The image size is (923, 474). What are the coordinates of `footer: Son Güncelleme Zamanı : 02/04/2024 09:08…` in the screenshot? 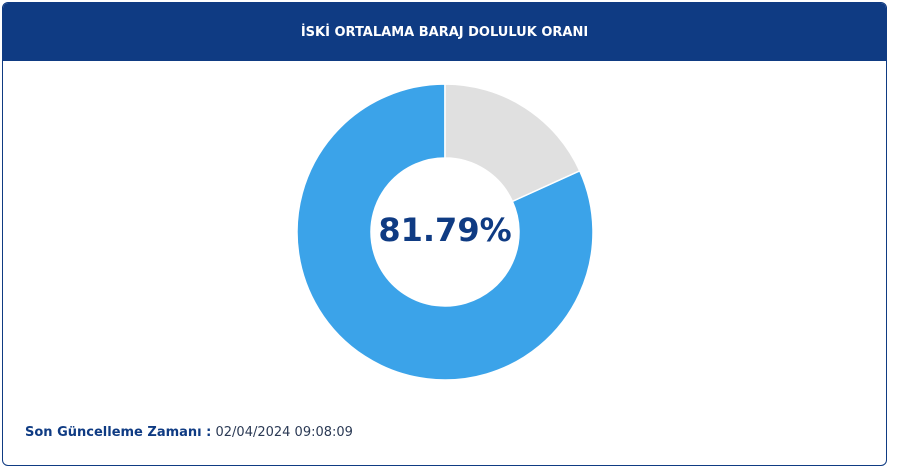 It's located at (189, 432).